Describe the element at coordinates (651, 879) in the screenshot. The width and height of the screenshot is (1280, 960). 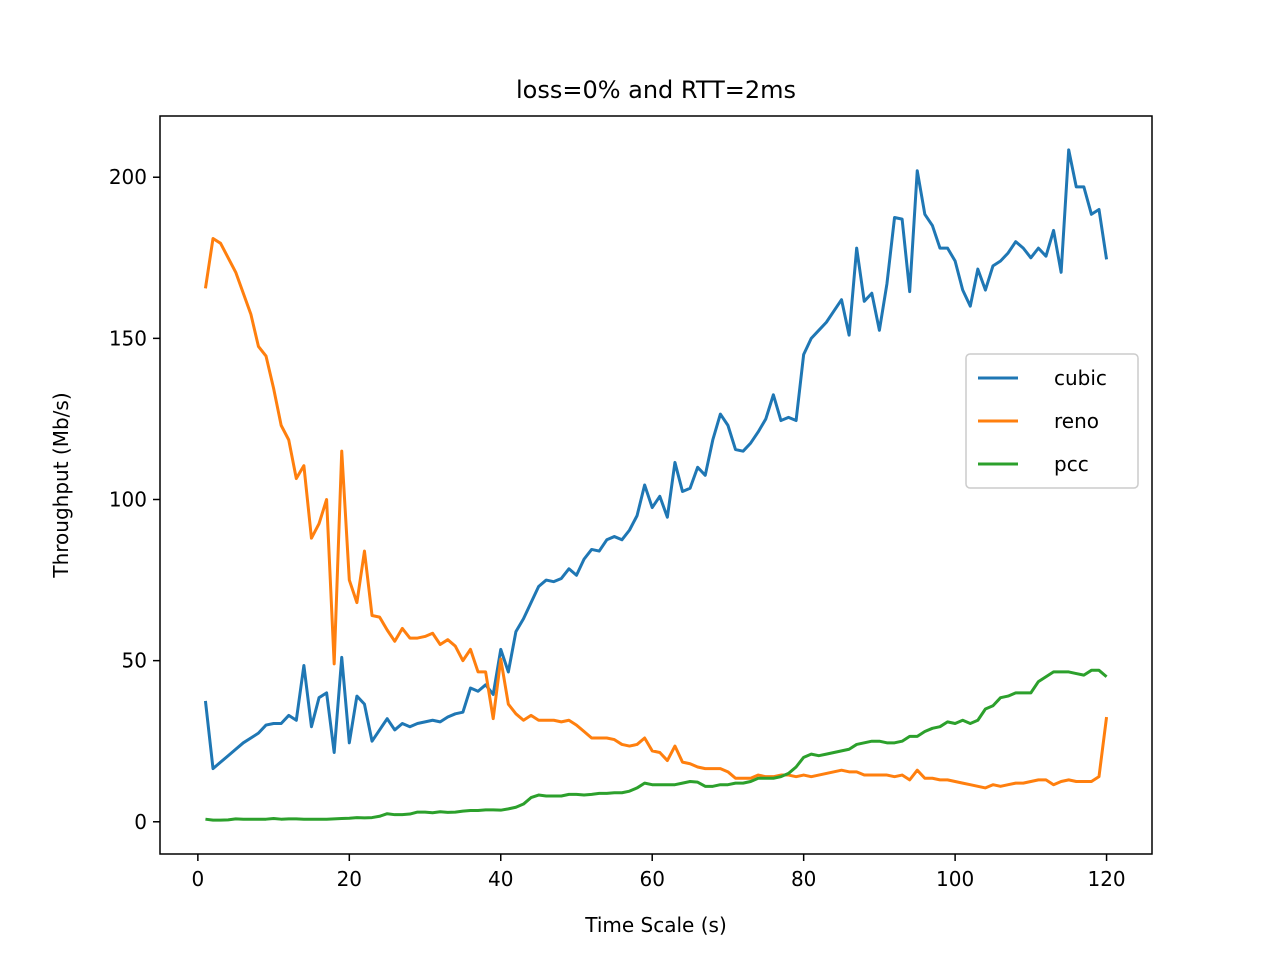
I see `x-tick-label: 60` at that location.